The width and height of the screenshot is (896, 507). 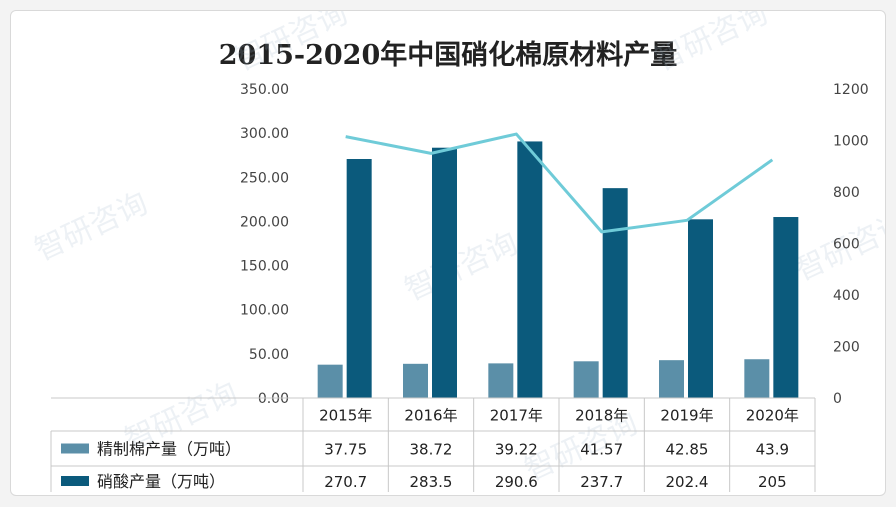 What do you see at coordinates (687, 450) in the screenshot?
I see `table-cell-value: 42.85` at bounding box center [687, 450].